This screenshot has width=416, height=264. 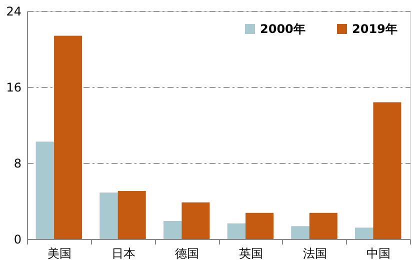 What do you see at coordinates (14, 87) in the screenshot?
I see `y-tick-label: 16` at bounding box center [14, 87].